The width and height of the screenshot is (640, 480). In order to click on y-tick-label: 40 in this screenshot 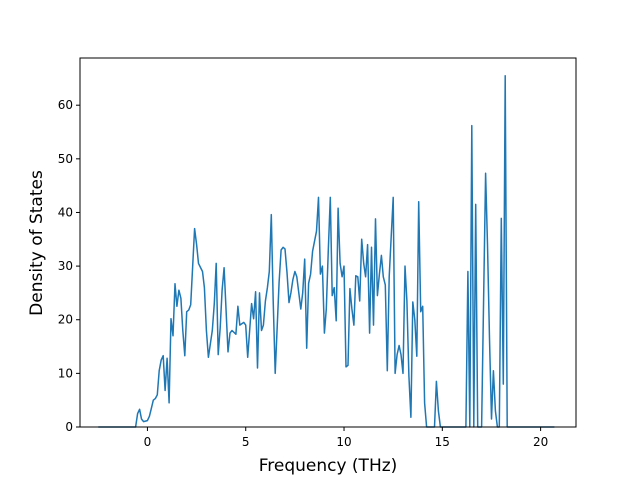, I will do `click(65, 212)`.